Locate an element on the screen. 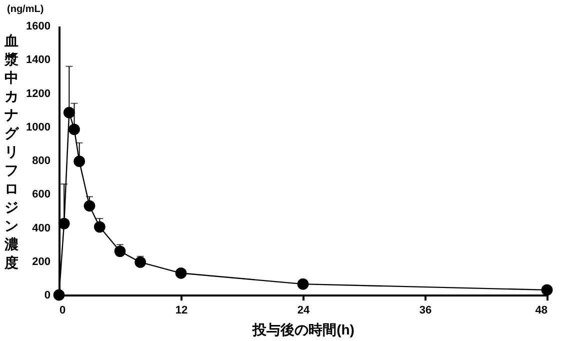 The width and height of the screenshot is (563, 341). x-axis-title: 投与後の時間(h) is located at coordinates (303, 330).